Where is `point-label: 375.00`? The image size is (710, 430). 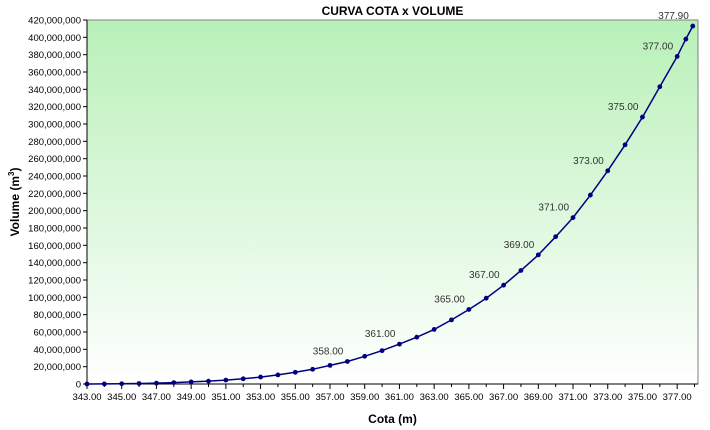 point-label: 375.00 is located at coordinates (623, 107).